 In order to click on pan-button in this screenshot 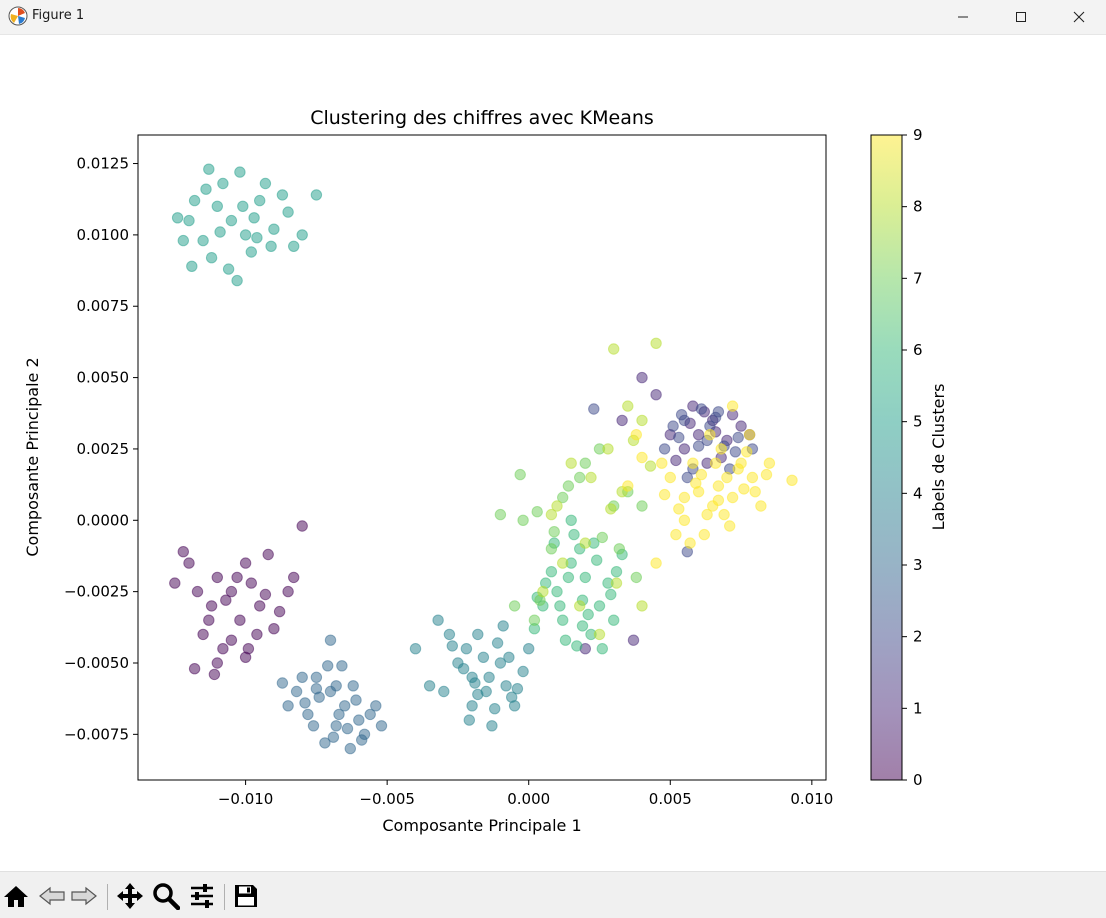, I will do `click(130, 896)`.